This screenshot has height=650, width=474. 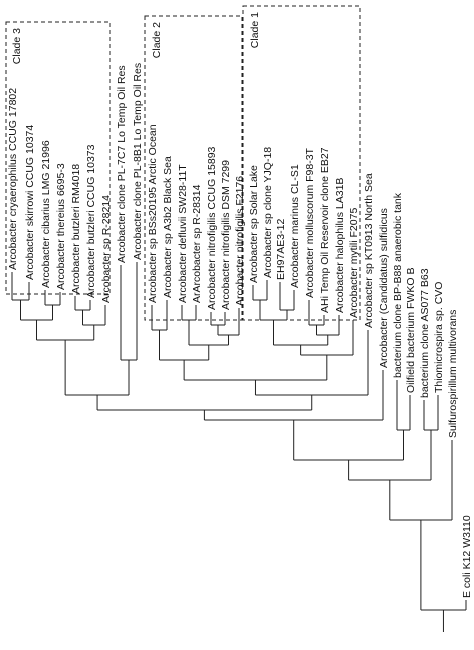 What do you see at coordinates (157, 40) in the screenshot?
I see `clade-label: Clade 2` at bounding box center [157, 40].